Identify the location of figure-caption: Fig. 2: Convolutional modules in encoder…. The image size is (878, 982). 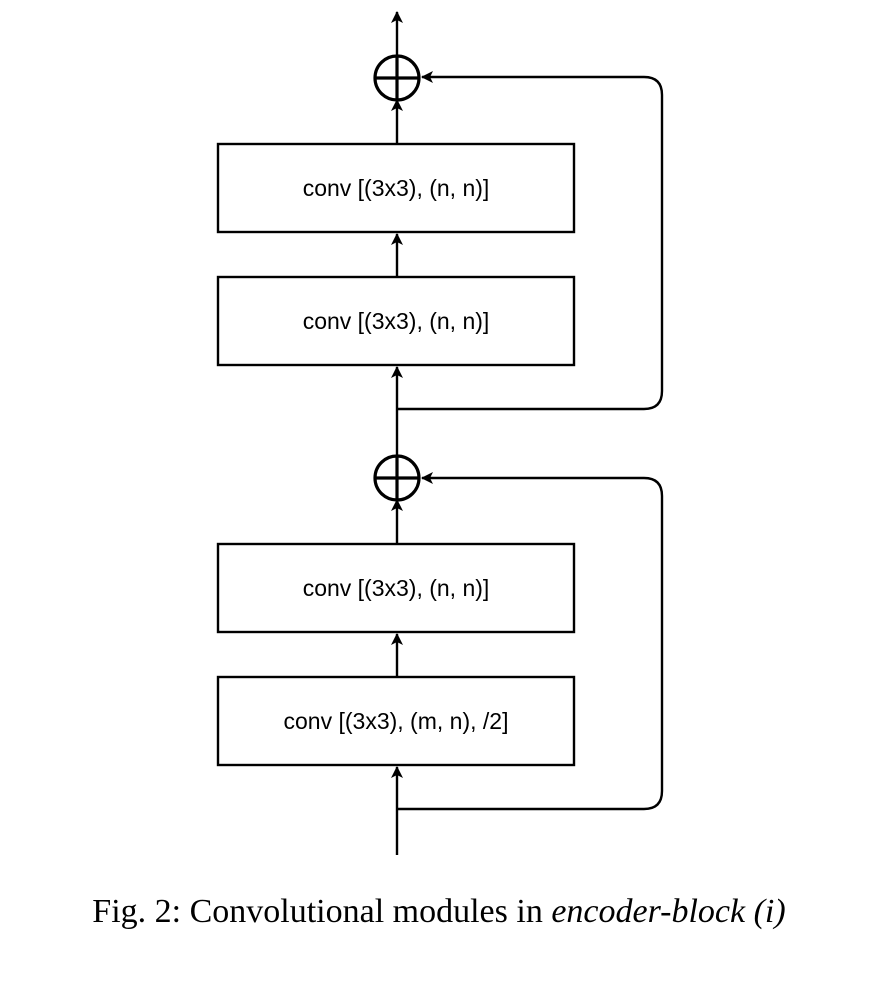
(439, 912).